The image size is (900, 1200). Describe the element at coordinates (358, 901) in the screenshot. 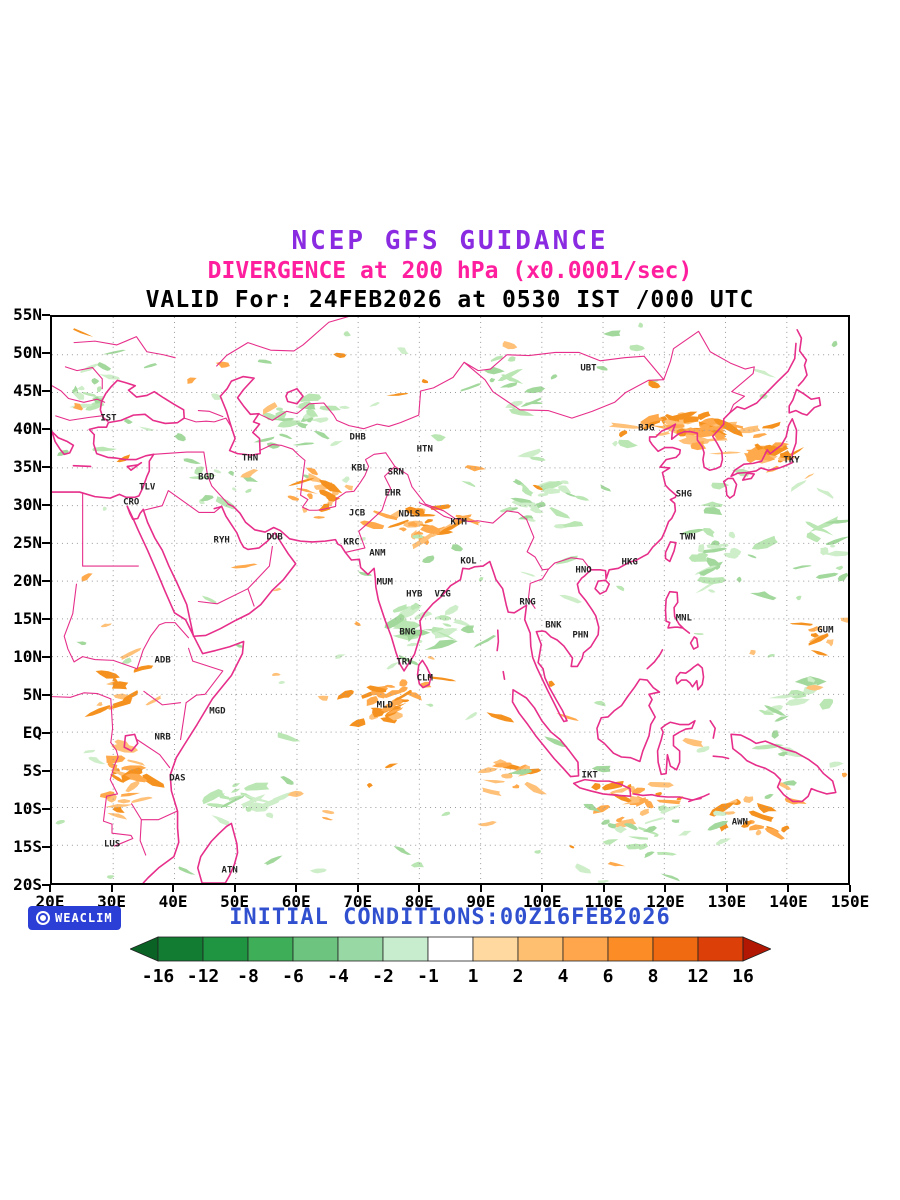

I see `lon-label-70E: 70E` at that location.